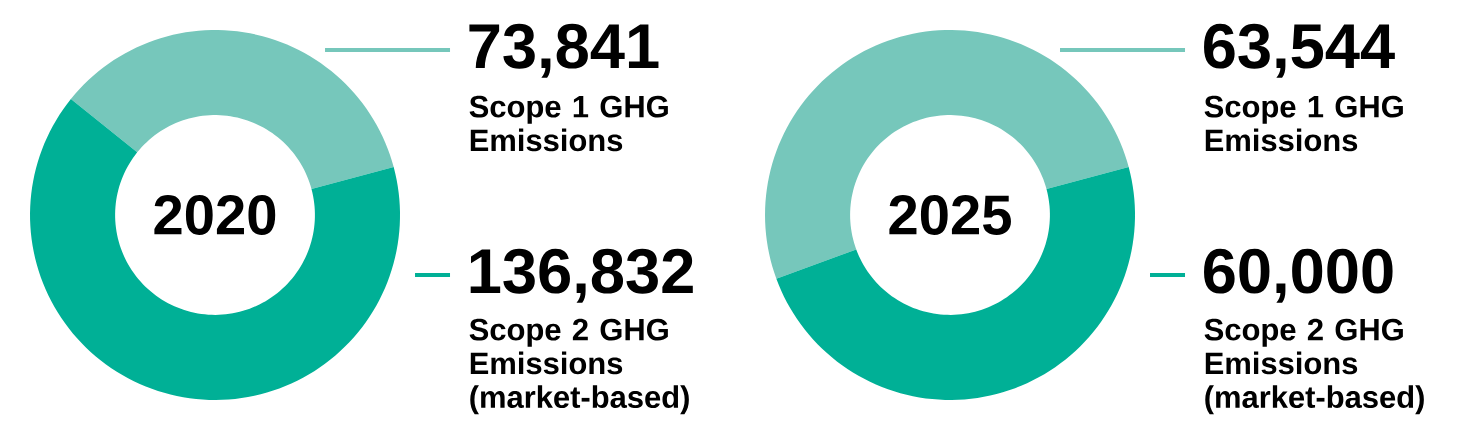  Describe the element at coordinates (1298, 275) in the screenshot. I see `data-label: 60,000` at that location.